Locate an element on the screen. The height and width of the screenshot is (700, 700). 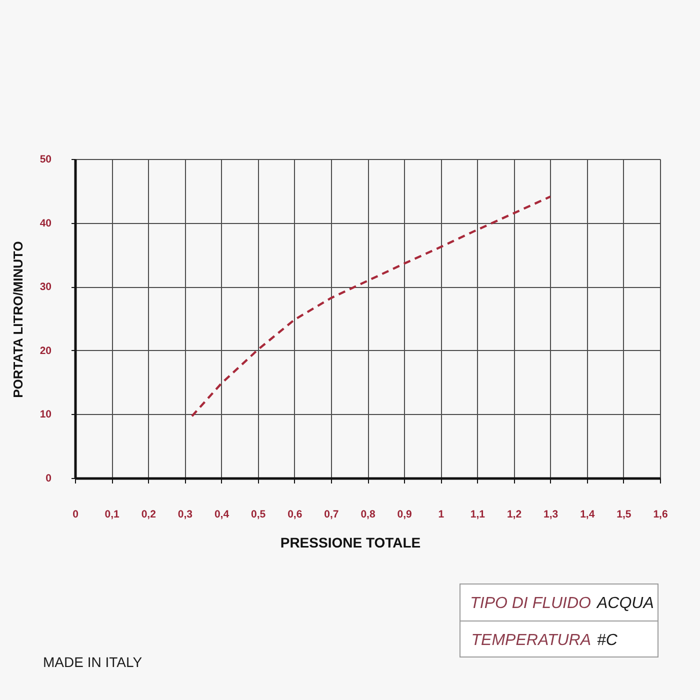
y-tick-label: 30 is located at coordinates (46, 287).